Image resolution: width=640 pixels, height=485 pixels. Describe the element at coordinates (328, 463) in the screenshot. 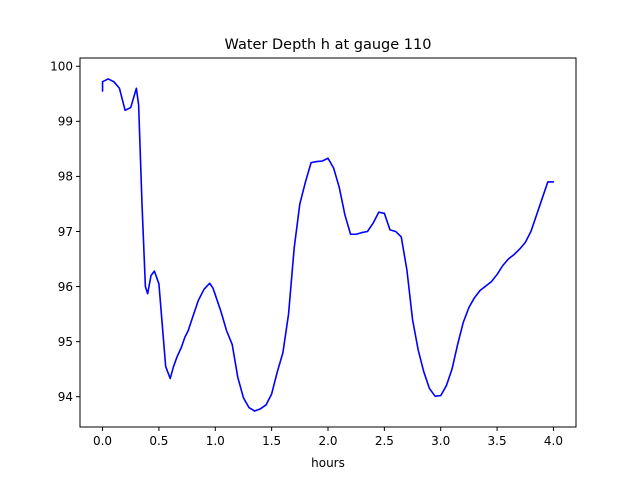

I see `x-axis-label: hours` at that location.